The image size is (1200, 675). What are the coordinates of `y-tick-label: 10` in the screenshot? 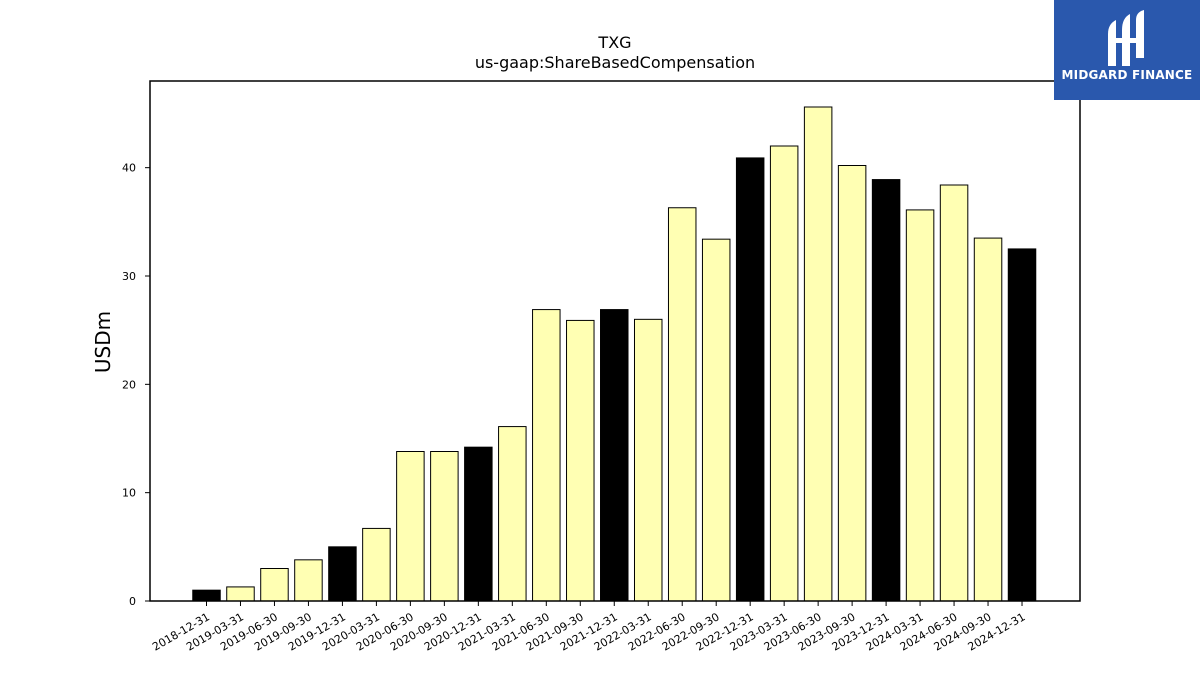 It's located at (129, 493).